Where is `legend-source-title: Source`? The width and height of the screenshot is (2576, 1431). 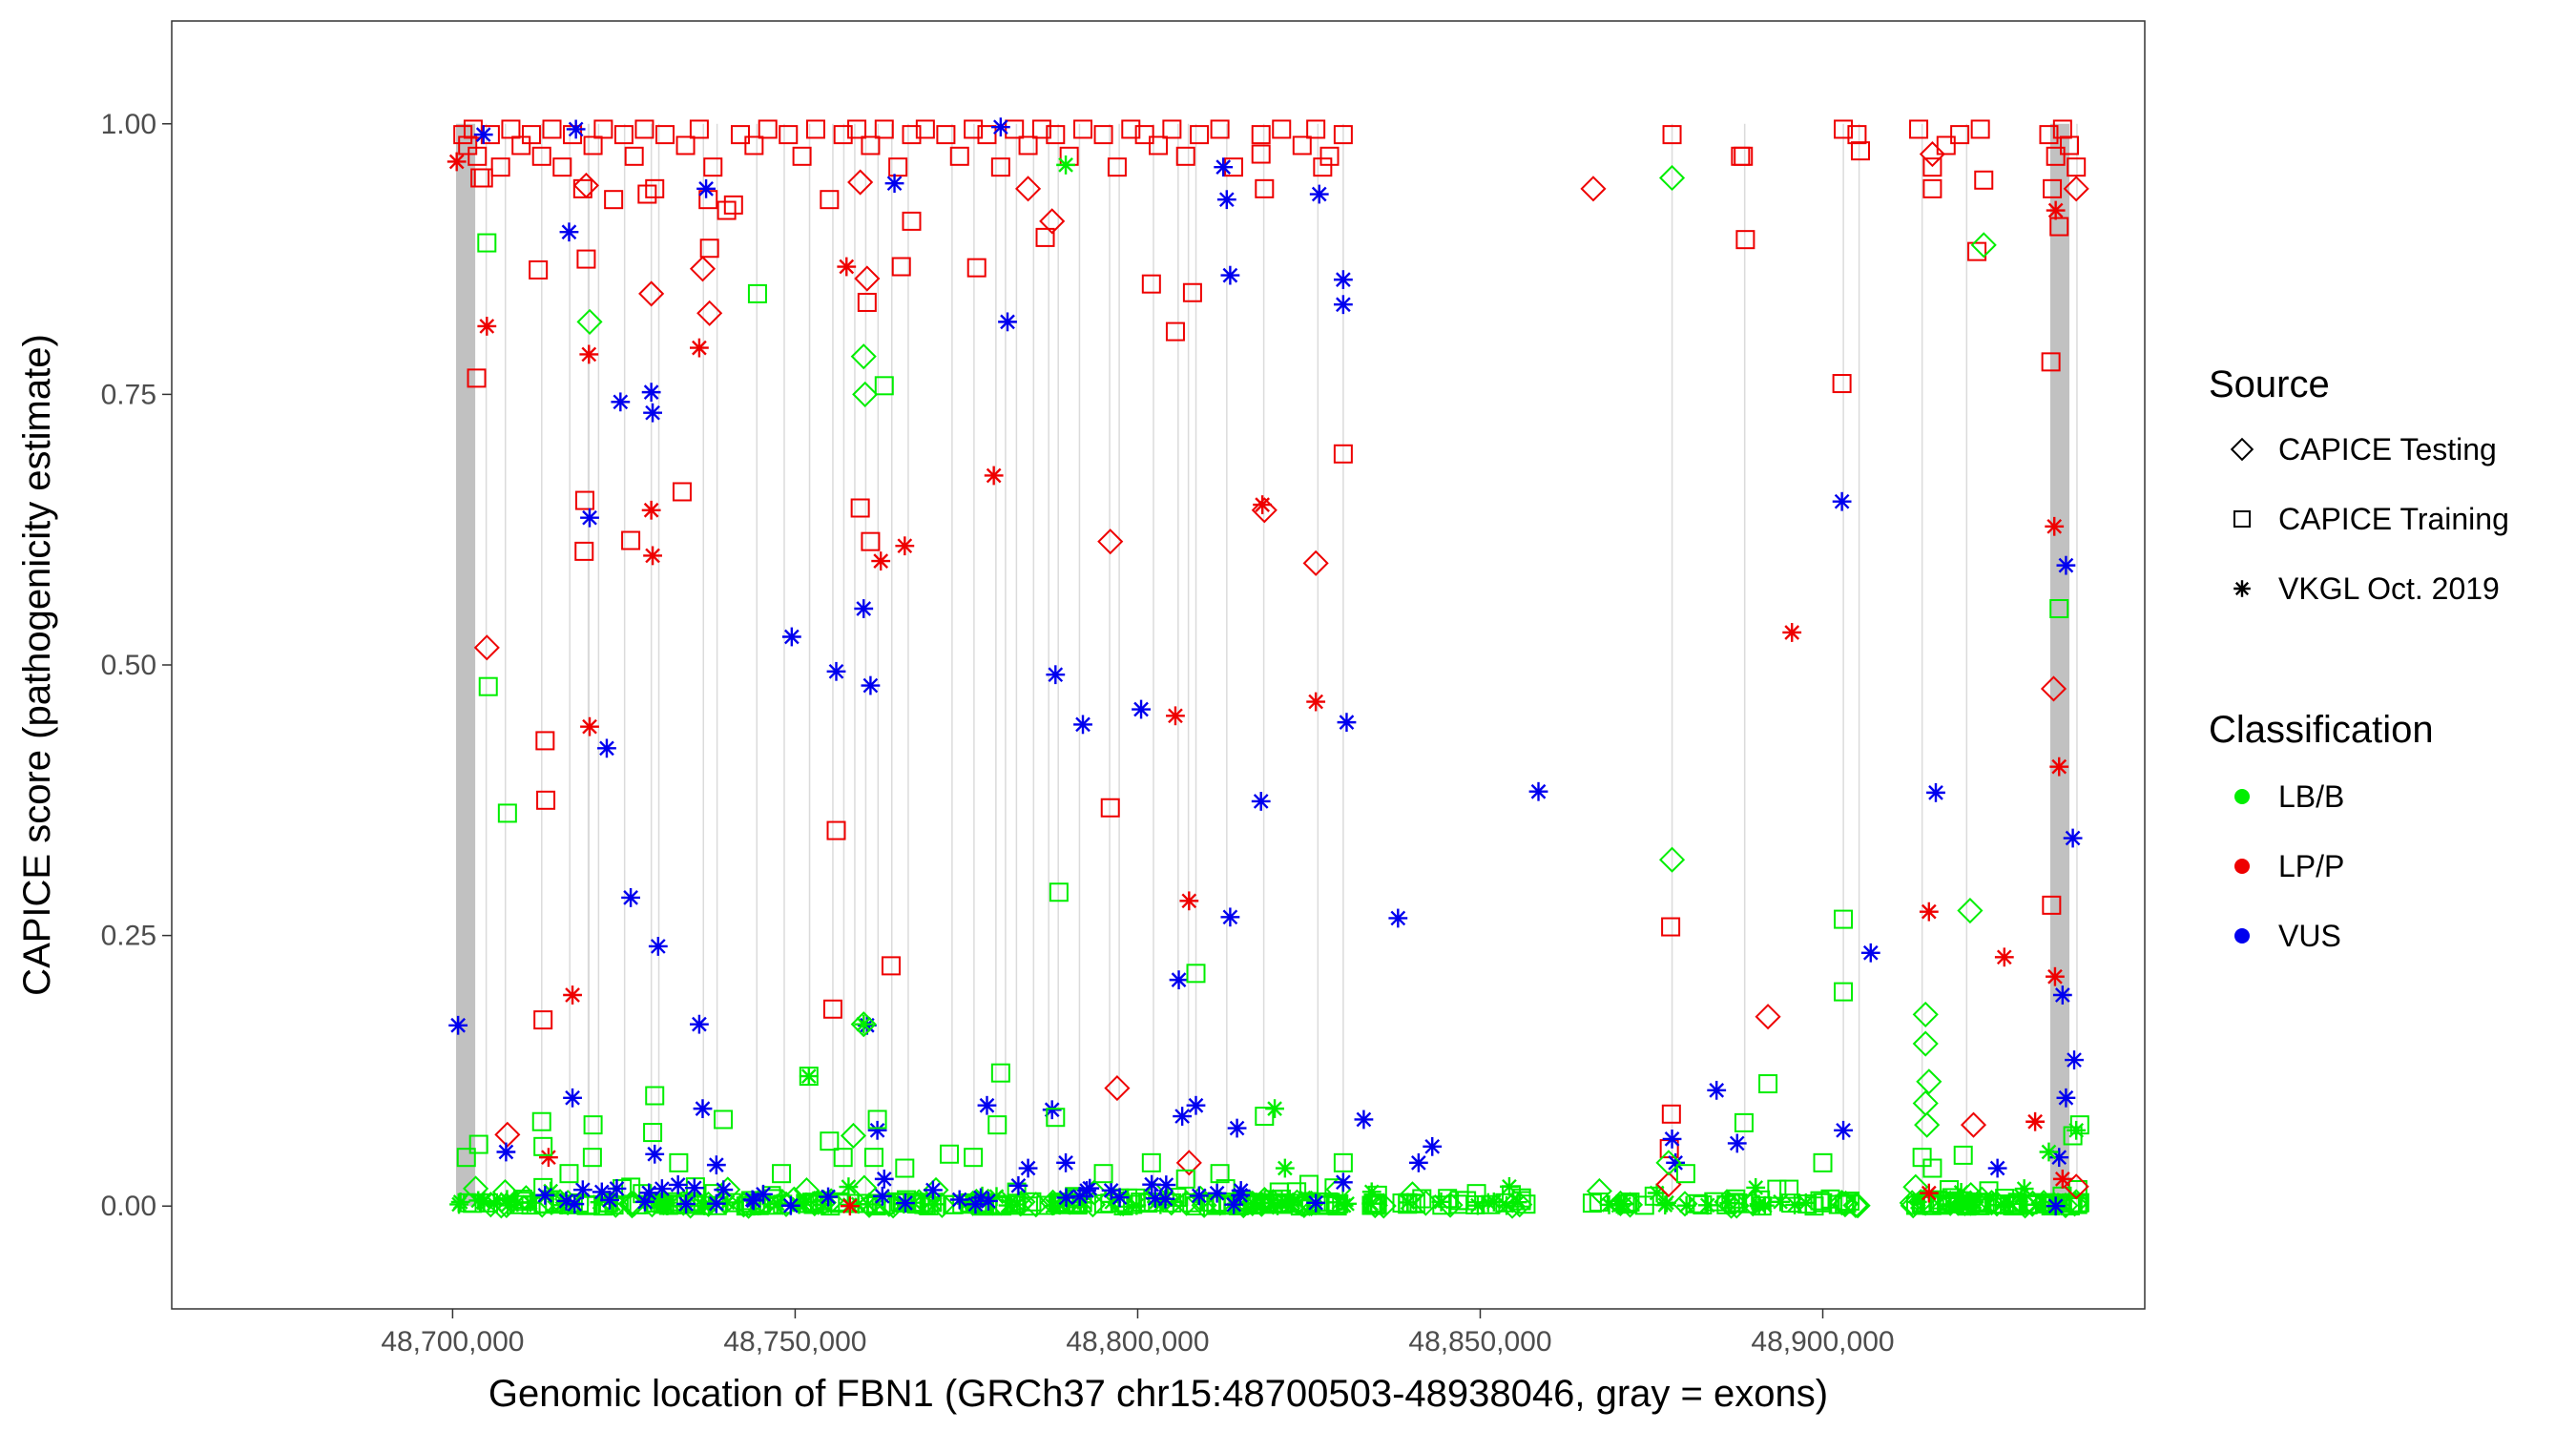 legend-source-title: Source is located at coordinates (2269, 384).